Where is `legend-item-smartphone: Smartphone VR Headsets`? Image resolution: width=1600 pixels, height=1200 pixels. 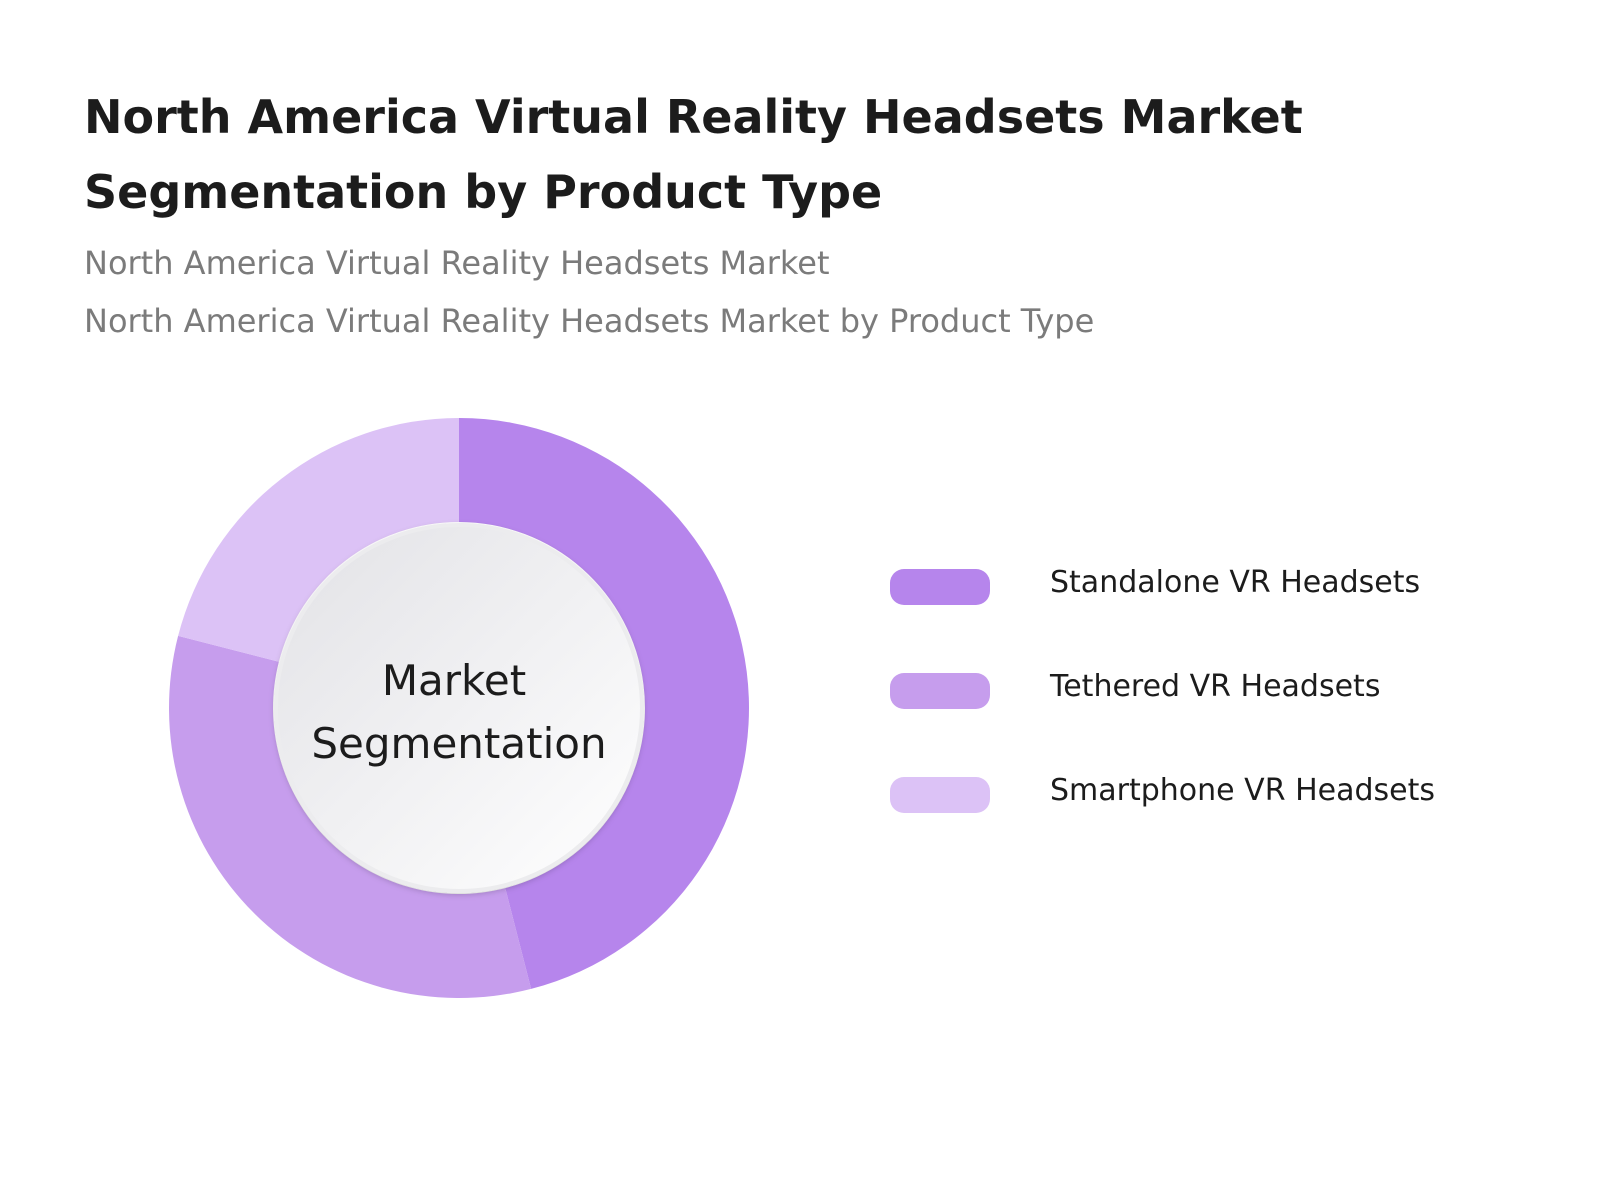
legend-item-smartphone: Smartphone VR Headsets is located at coordinates (1210, 815).